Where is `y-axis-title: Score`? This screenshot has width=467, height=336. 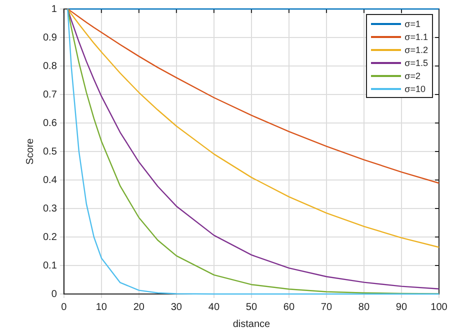 y-axis-title: Score is located at coordinates (30, 151).